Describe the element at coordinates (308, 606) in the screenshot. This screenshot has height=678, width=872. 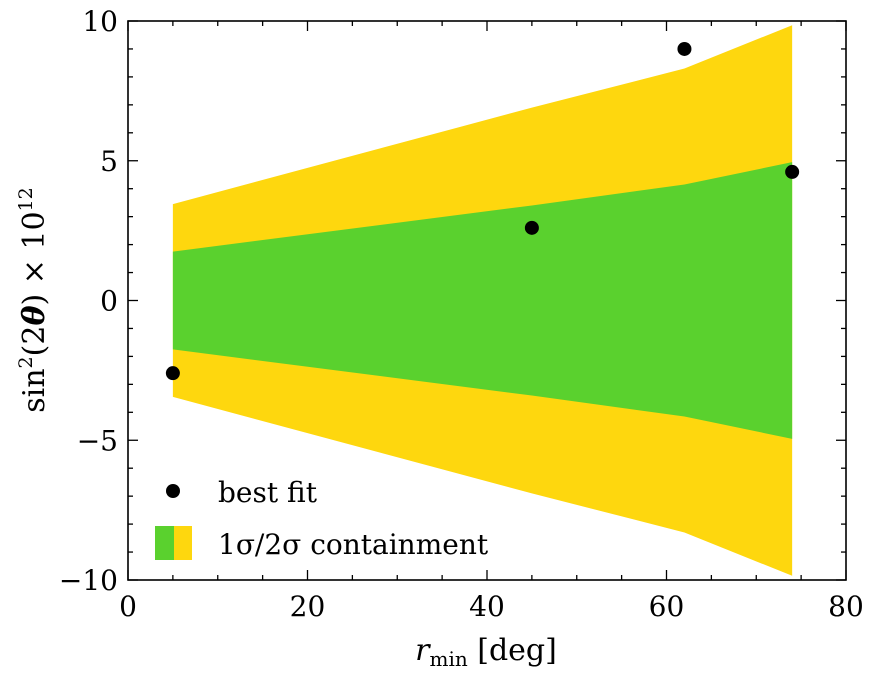
I see `x-tick-label: 20` at that location.